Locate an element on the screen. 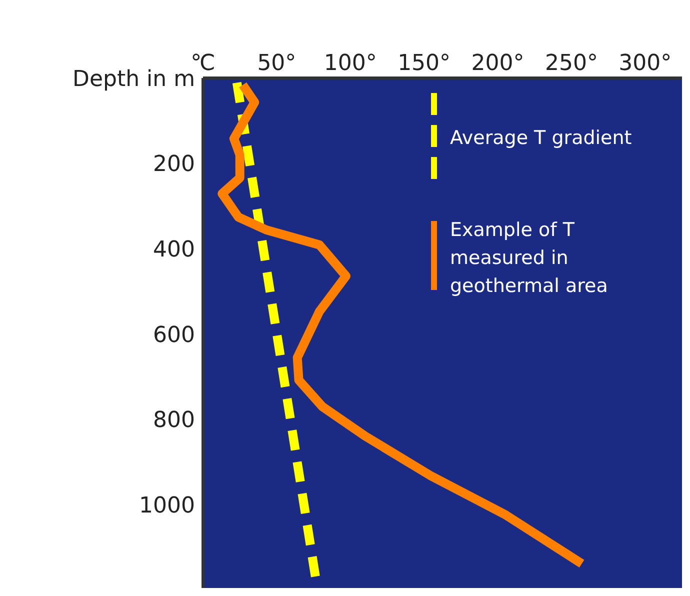 This screenshot has height=596, width=690. x-tick-label: 250° is located at coordinates (571, 63).